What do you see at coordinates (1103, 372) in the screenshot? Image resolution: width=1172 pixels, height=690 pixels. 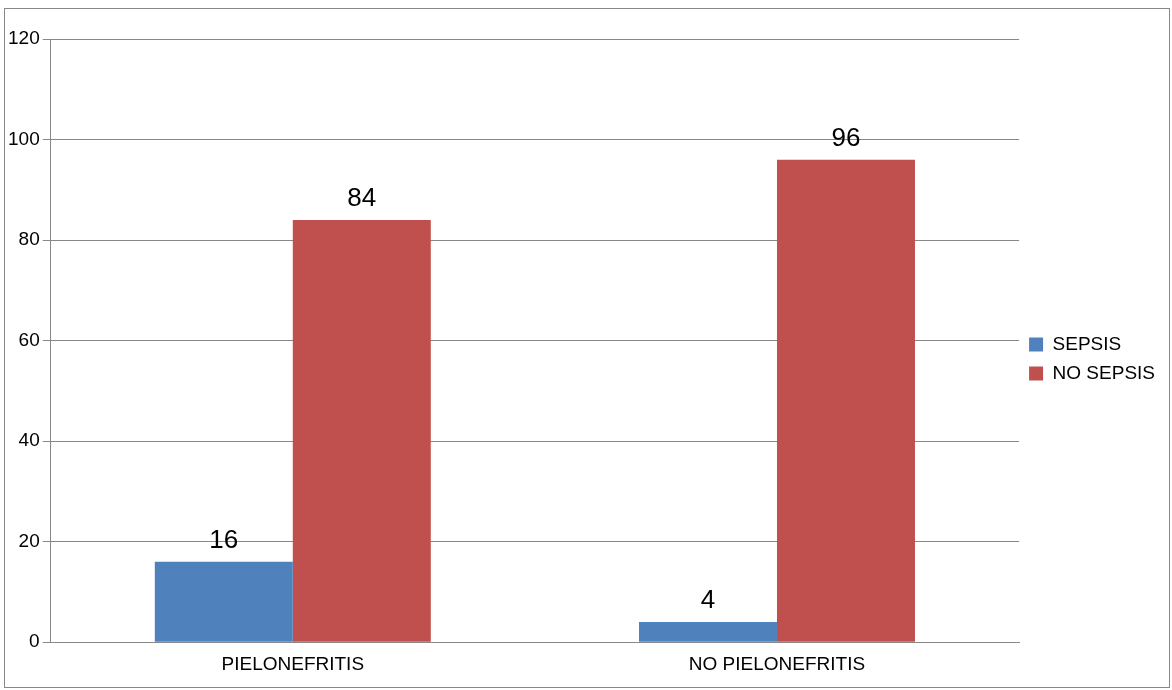 I see `legend-label: NO SEPSIS` at bounding box center [1103, 372].